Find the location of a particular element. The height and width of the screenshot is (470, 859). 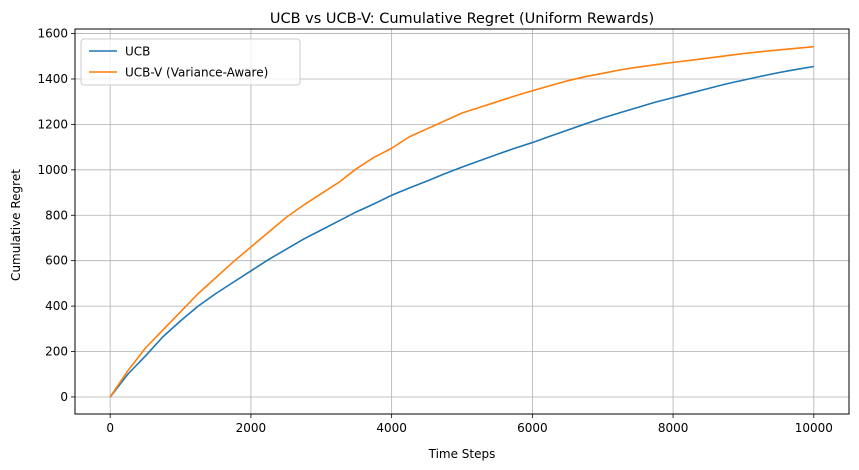

legend-box is located at coordinates (190, 62).